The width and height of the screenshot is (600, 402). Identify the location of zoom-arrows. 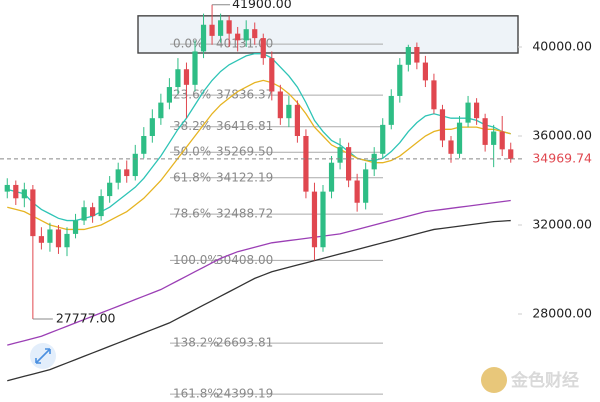
(43, 356).